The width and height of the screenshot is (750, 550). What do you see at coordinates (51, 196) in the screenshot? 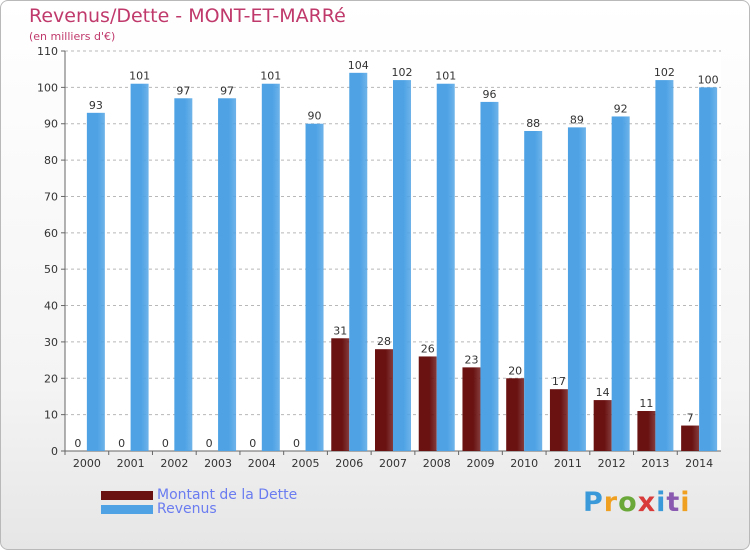
I see `y-tick-label: 70` at bounding box center [51, 196].